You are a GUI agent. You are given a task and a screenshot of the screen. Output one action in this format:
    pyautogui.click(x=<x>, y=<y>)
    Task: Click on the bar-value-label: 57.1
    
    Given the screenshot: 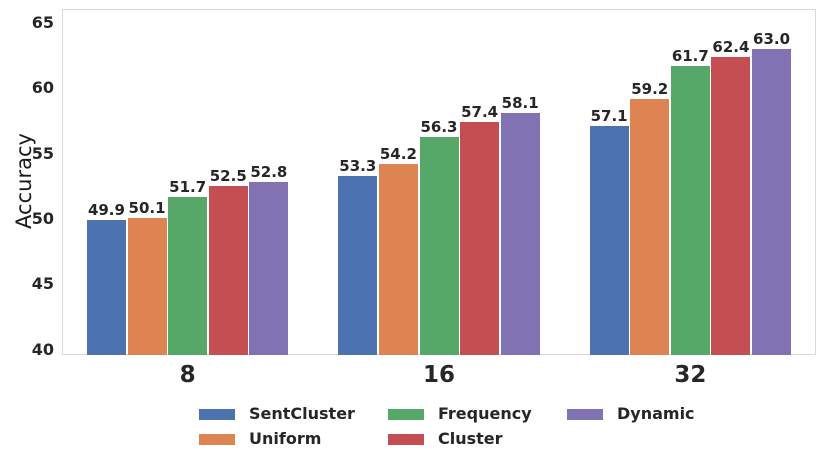 What is the action you would take?
    pyautogui.click(x=609, y=116)
    